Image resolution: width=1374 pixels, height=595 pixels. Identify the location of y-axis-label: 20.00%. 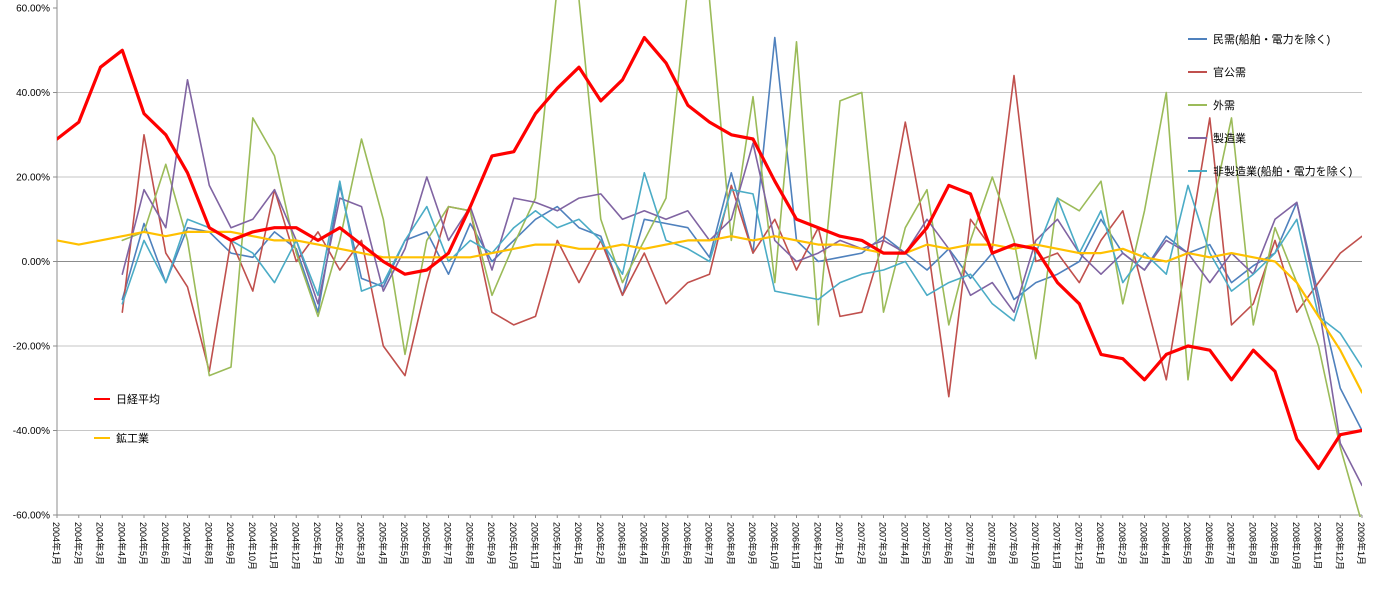
(33, 178).